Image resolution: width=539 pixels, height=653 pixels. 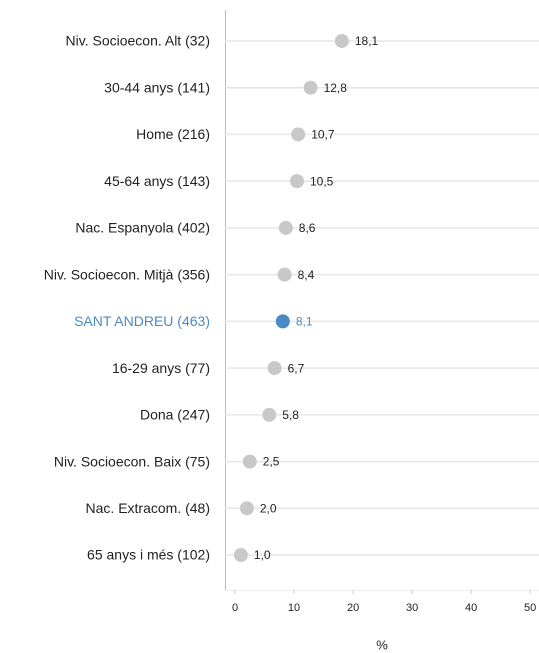 I want to click on y-tick-label: Niv. Socioecon. Baix (75), so click(x=132, y=461).